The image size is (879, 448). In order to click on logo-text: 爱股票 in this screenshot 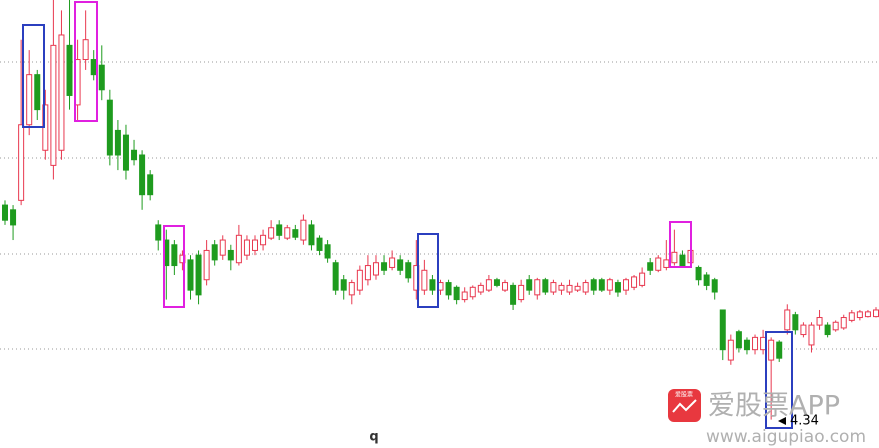, I will do `click(684, 395)`.